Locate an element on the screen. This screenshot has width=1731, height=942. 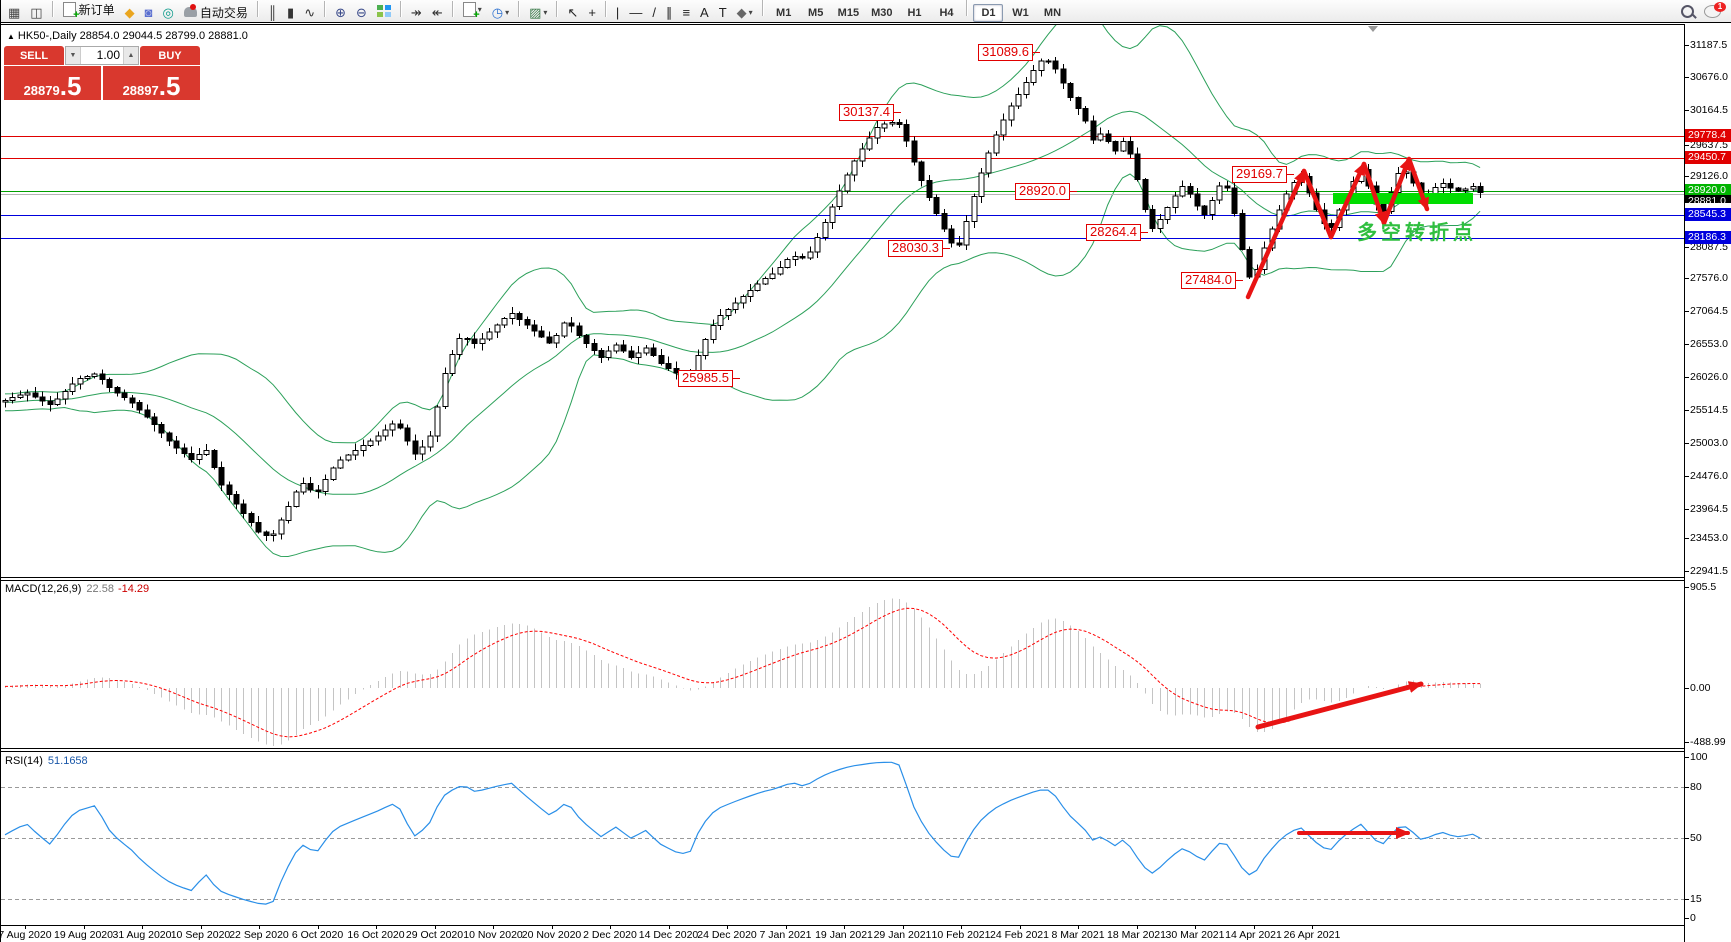
collapse-icon: ▲ is located at coordinates (11, 36).